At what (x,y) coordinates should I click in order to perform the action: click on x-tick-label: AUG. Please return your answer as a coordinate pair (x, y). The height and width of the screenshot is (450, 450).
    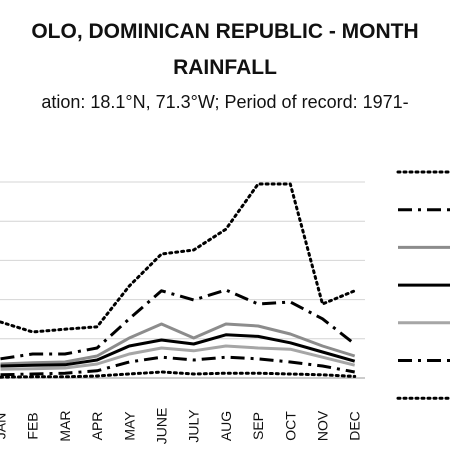
    Looking at the image, I should click on (226, 426).